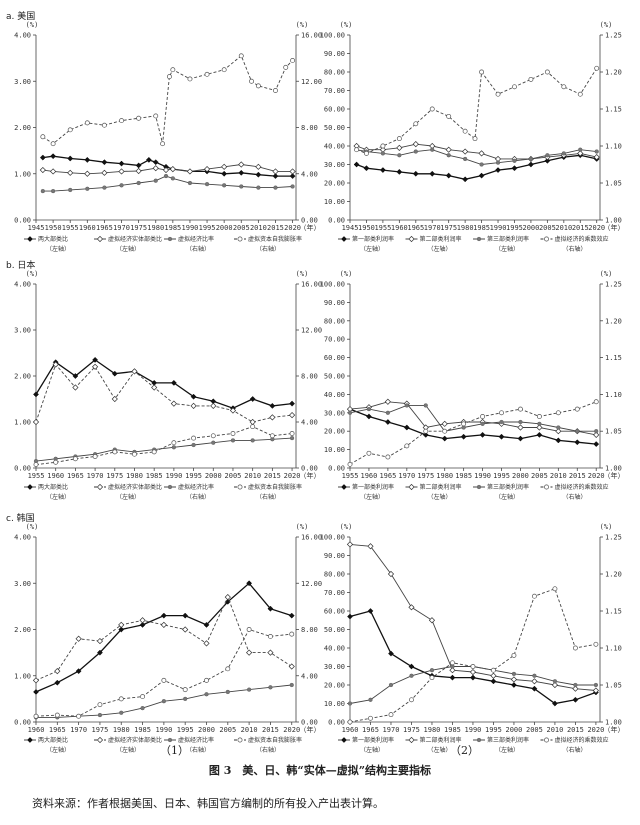 The height and width of the screenshot is (825, 640). I want to click on legend-axis-label: （右轴）, so click(575, 750).